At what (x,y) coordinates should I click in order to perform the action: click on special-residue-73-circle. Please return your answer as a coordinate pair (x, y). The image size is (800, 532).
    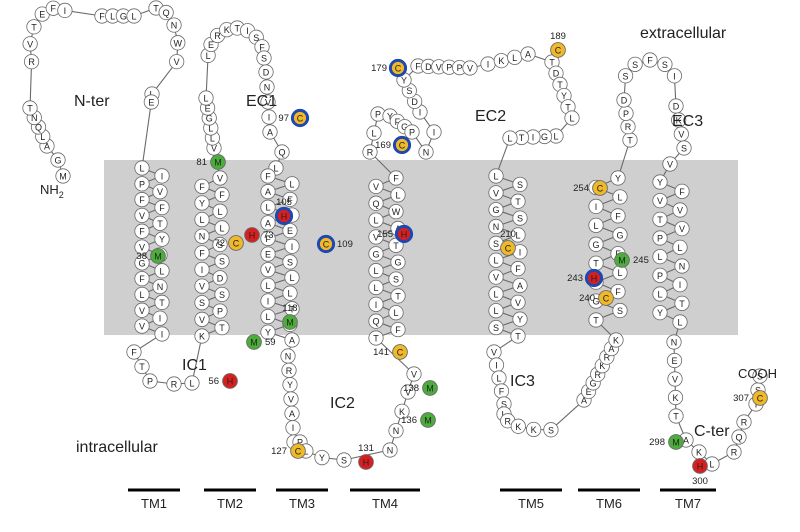
    Looking at the image, I should click on (252, 235).